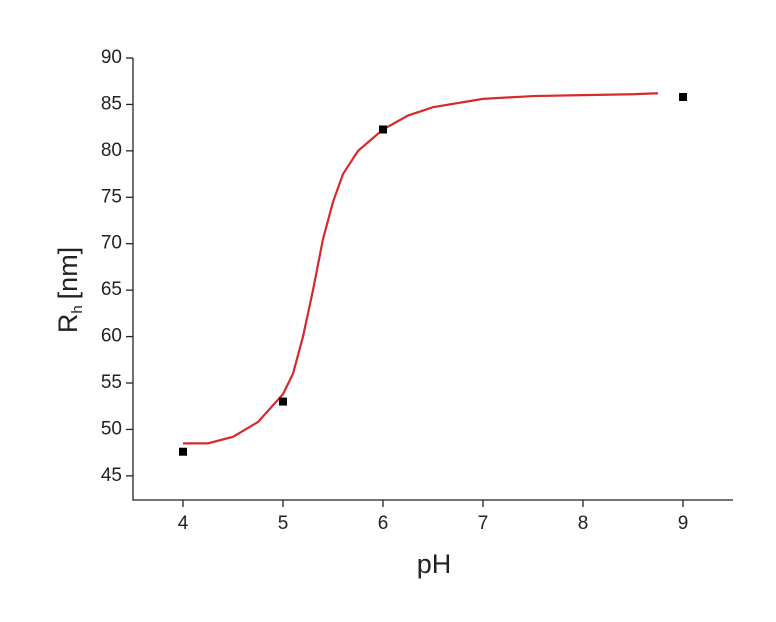  I want to click on y-axis-label: Rh [nm], so click(69, 290).